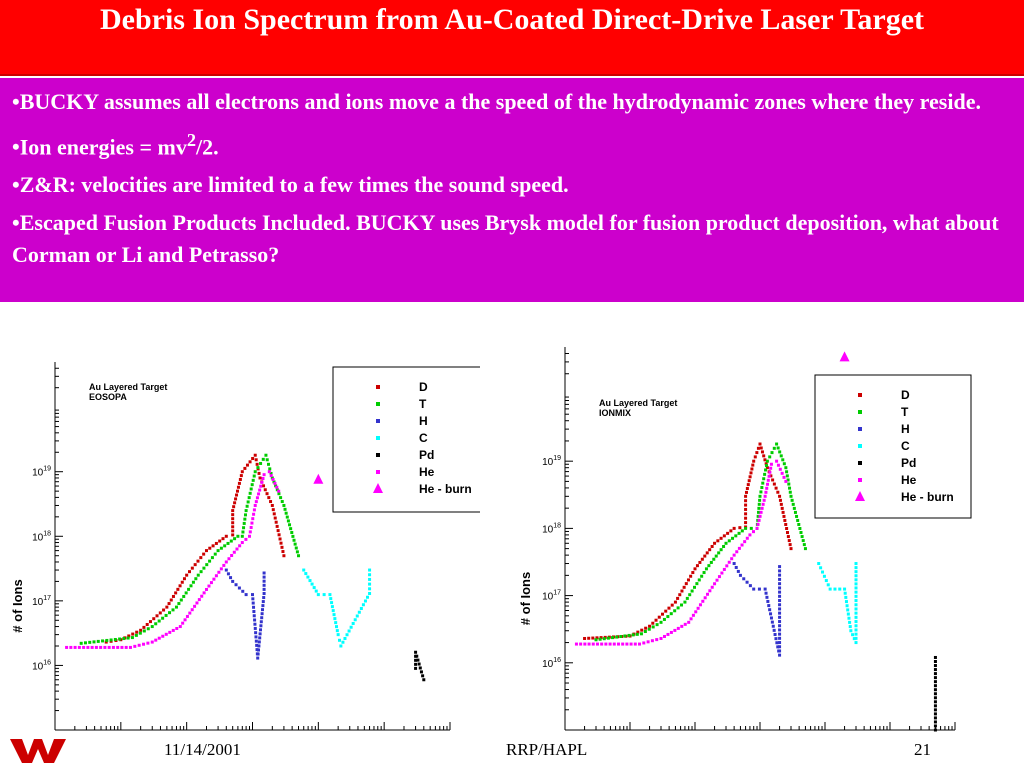  I want to click on y-tick-label-exponent: 19, so click(557, 458).